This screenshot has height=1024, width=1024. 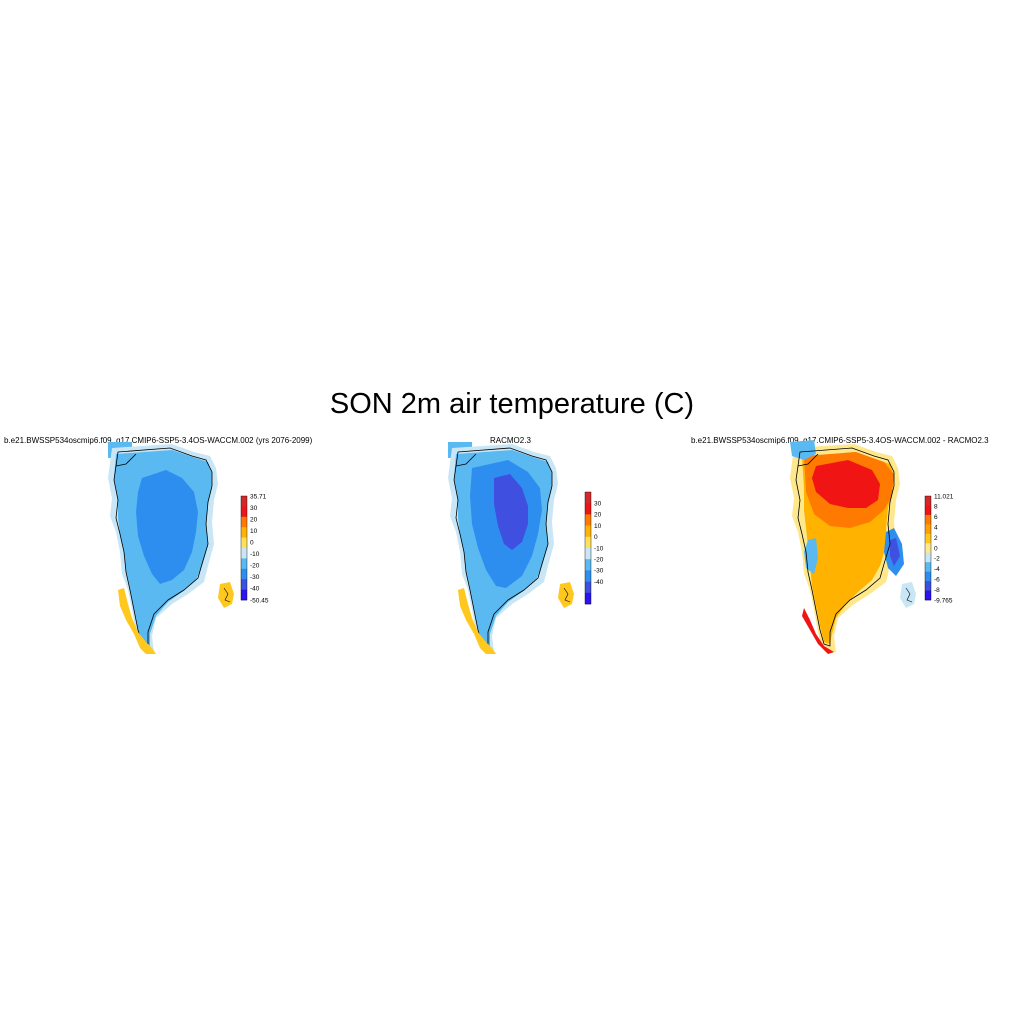 I want to click on map-cold-north, so click(x=803, y=450).